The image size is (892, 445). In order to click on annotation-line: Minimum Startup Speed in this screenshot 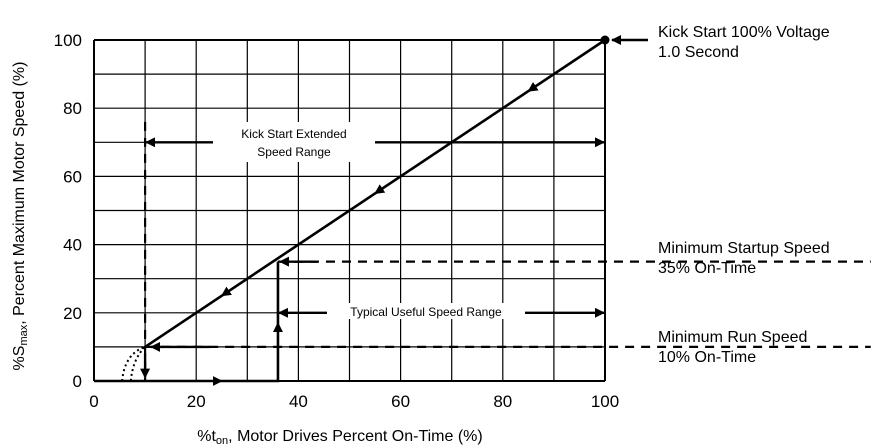, I will do `click(744, 248)`.